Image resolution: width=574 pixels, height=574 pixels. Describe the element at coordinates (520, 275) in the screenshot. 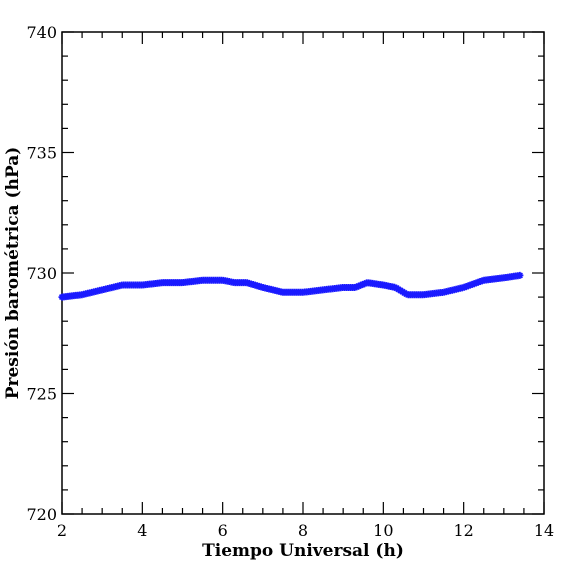

I see `data-point` at that location.